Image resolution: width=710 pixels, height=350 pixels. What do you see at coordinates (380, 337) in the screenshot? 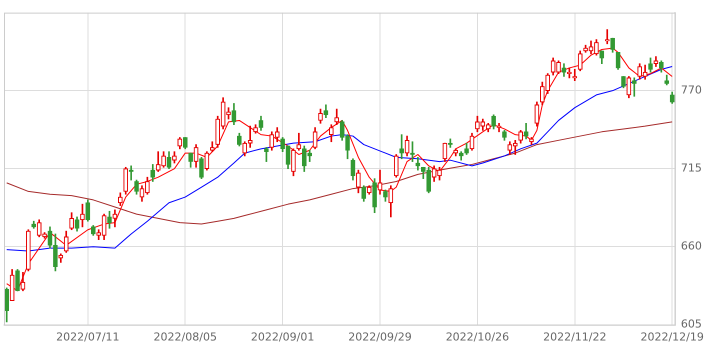
I see `x-tick-label: 2022/09/29` at bounding box center [380, 337].